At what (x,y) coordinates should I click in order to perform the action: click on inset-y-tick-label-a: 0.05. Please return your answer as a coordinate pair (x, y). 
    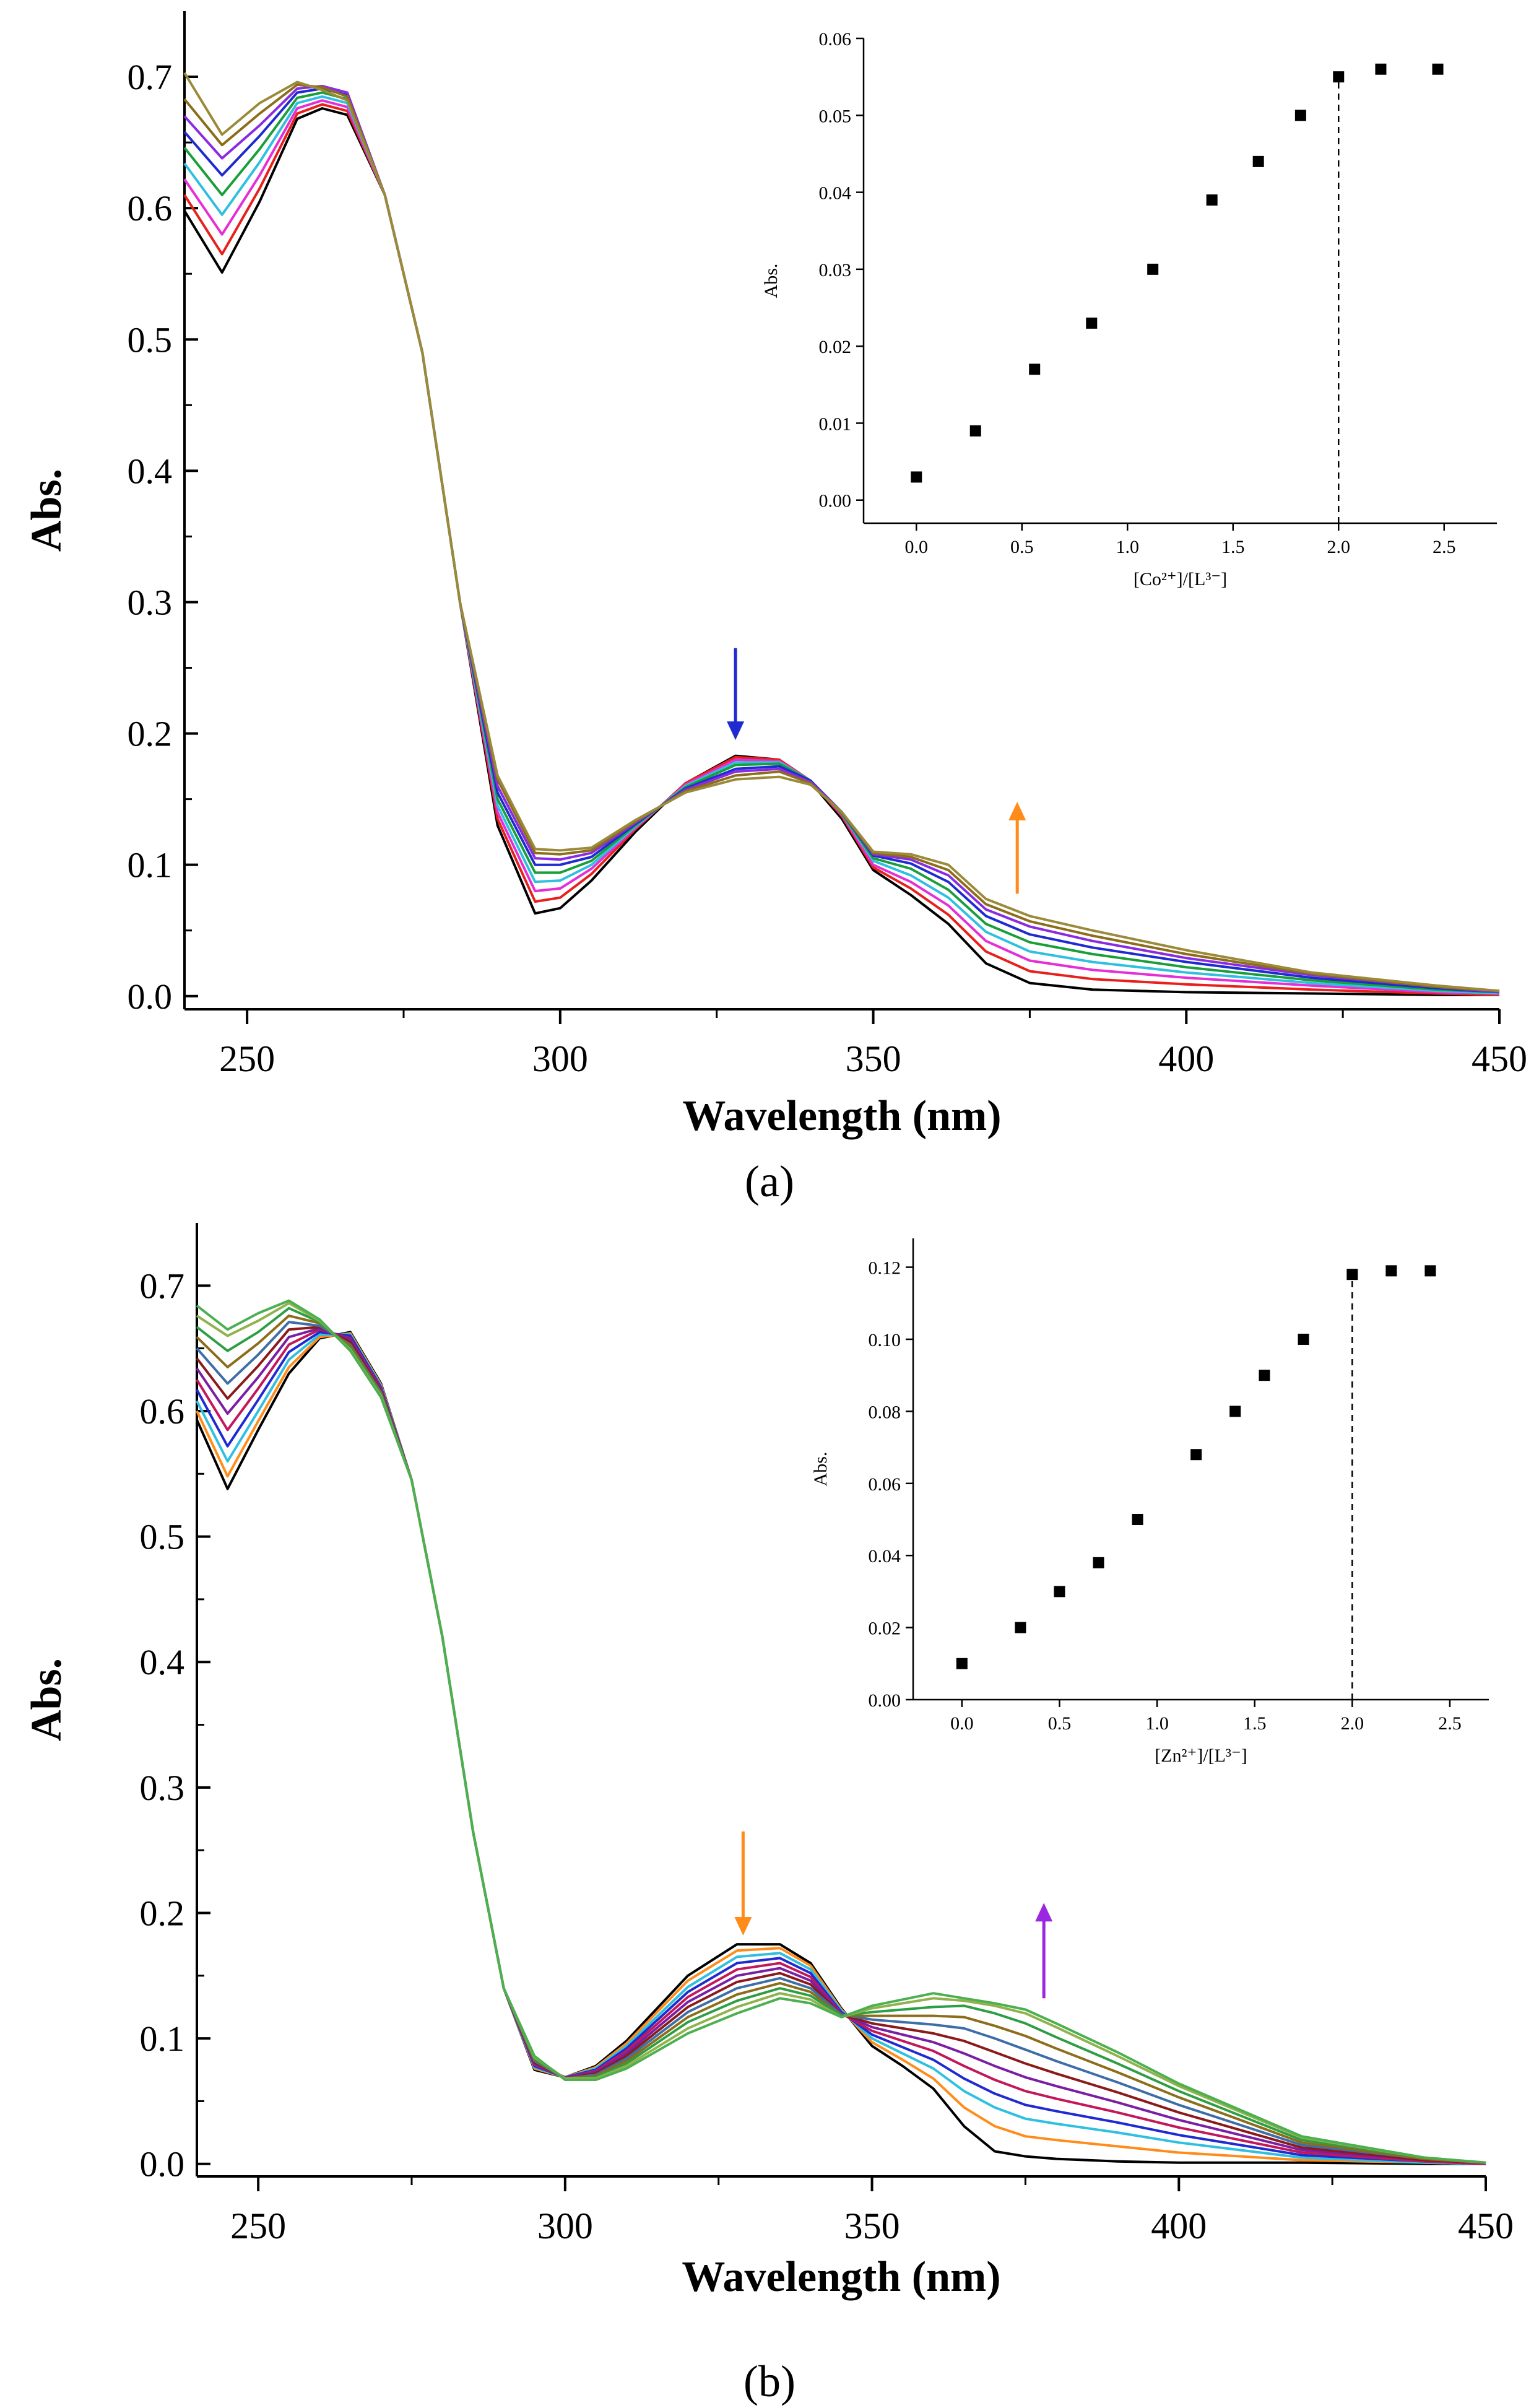
    Looking at the image, I should click on (835, 116).